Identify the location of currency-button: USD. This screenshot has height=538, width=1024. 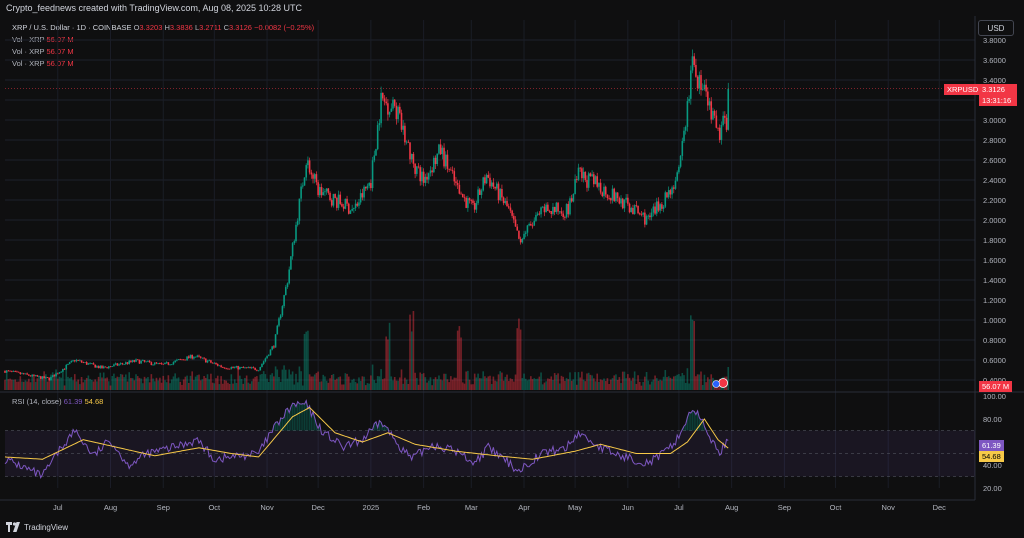
(996, 28).